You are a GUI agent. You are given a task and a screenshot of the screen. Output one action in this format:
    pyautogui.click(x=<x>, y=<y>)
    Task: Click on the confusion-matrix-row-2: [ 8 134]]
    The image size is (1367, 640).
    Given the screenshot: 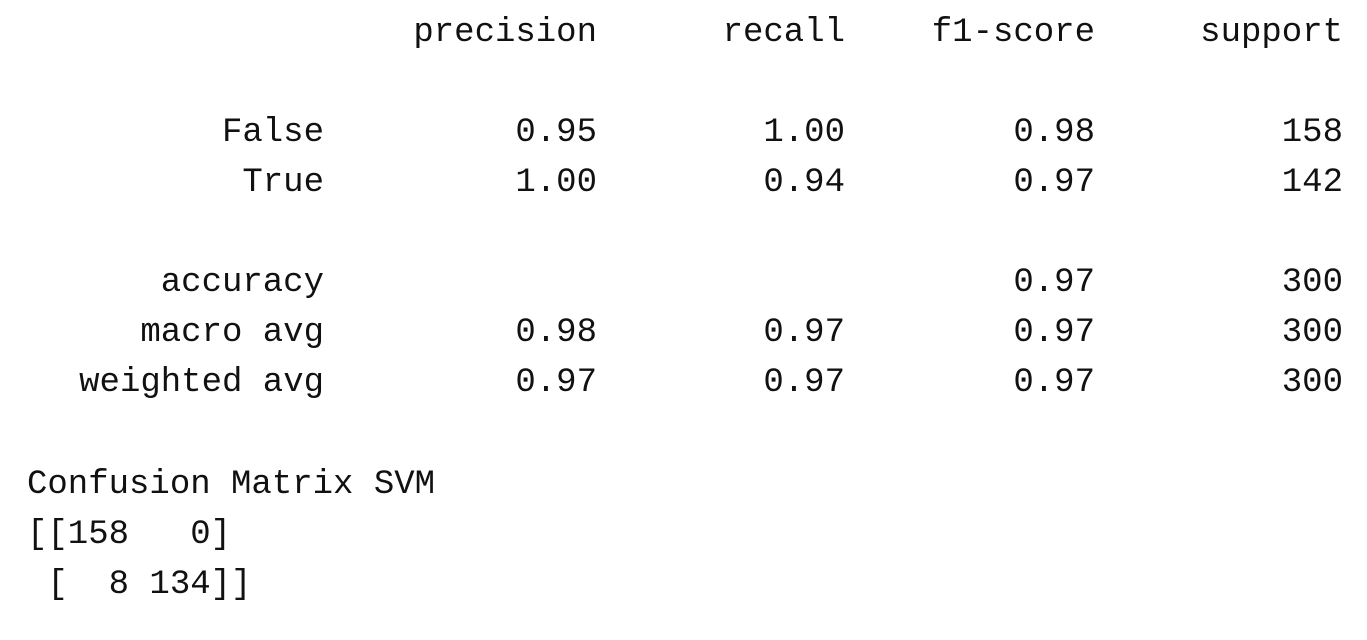 What is the action you would take?
    pyautogui.click(x=139, y=585)
    